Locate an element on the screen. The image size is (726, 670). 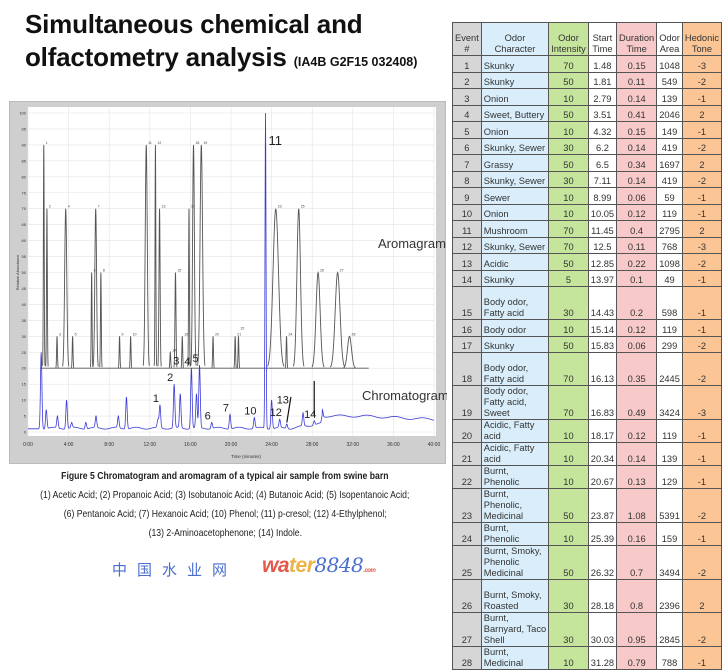
y-tick-label: 35 is located at coordinates (24, 320).